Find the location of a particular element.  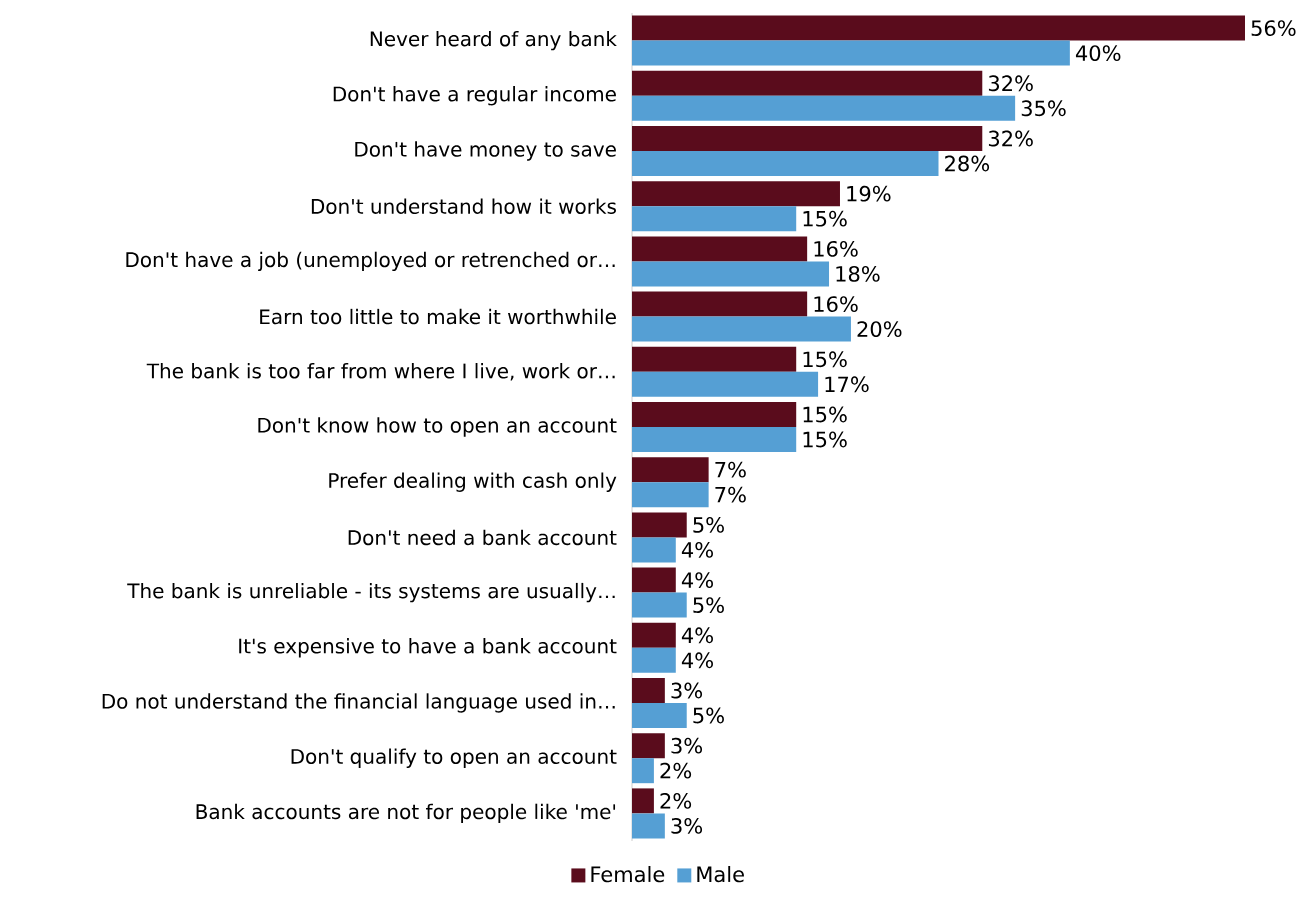

data-label: 56% is located at coordinates (1273, 28).